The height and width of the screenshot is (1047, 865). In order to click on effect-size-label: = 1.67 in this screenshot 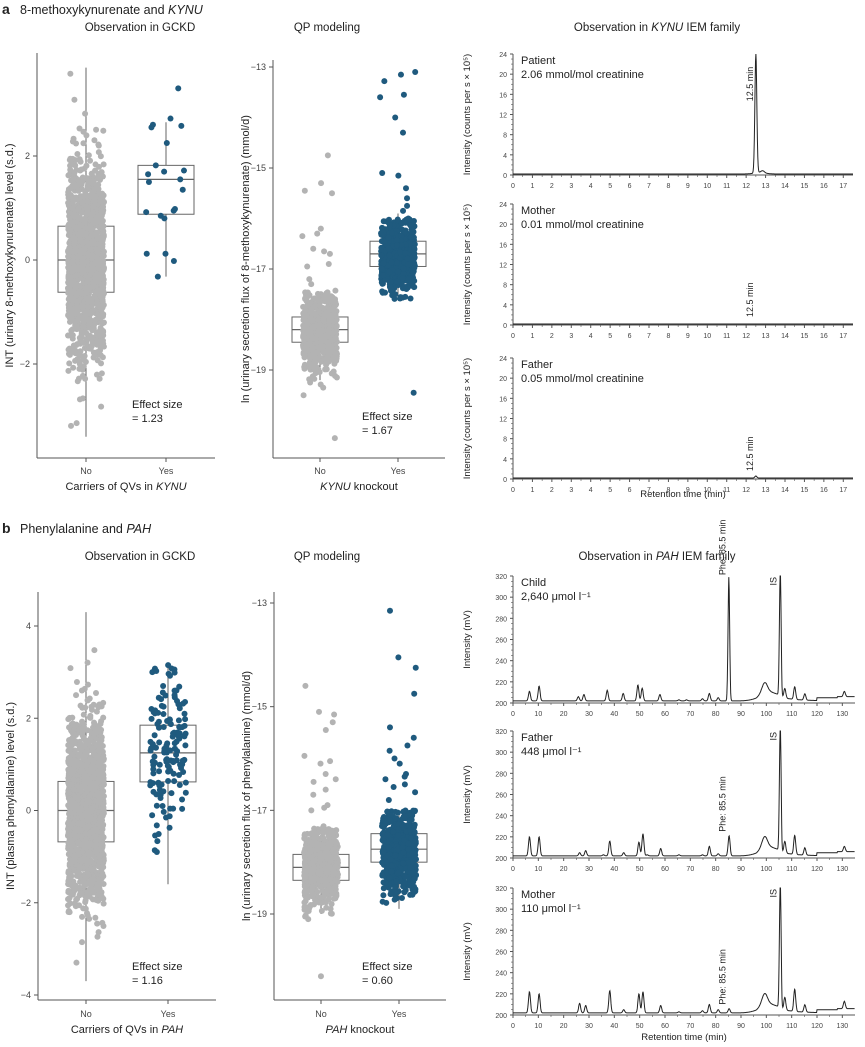, I will do `click(377, 431)`.